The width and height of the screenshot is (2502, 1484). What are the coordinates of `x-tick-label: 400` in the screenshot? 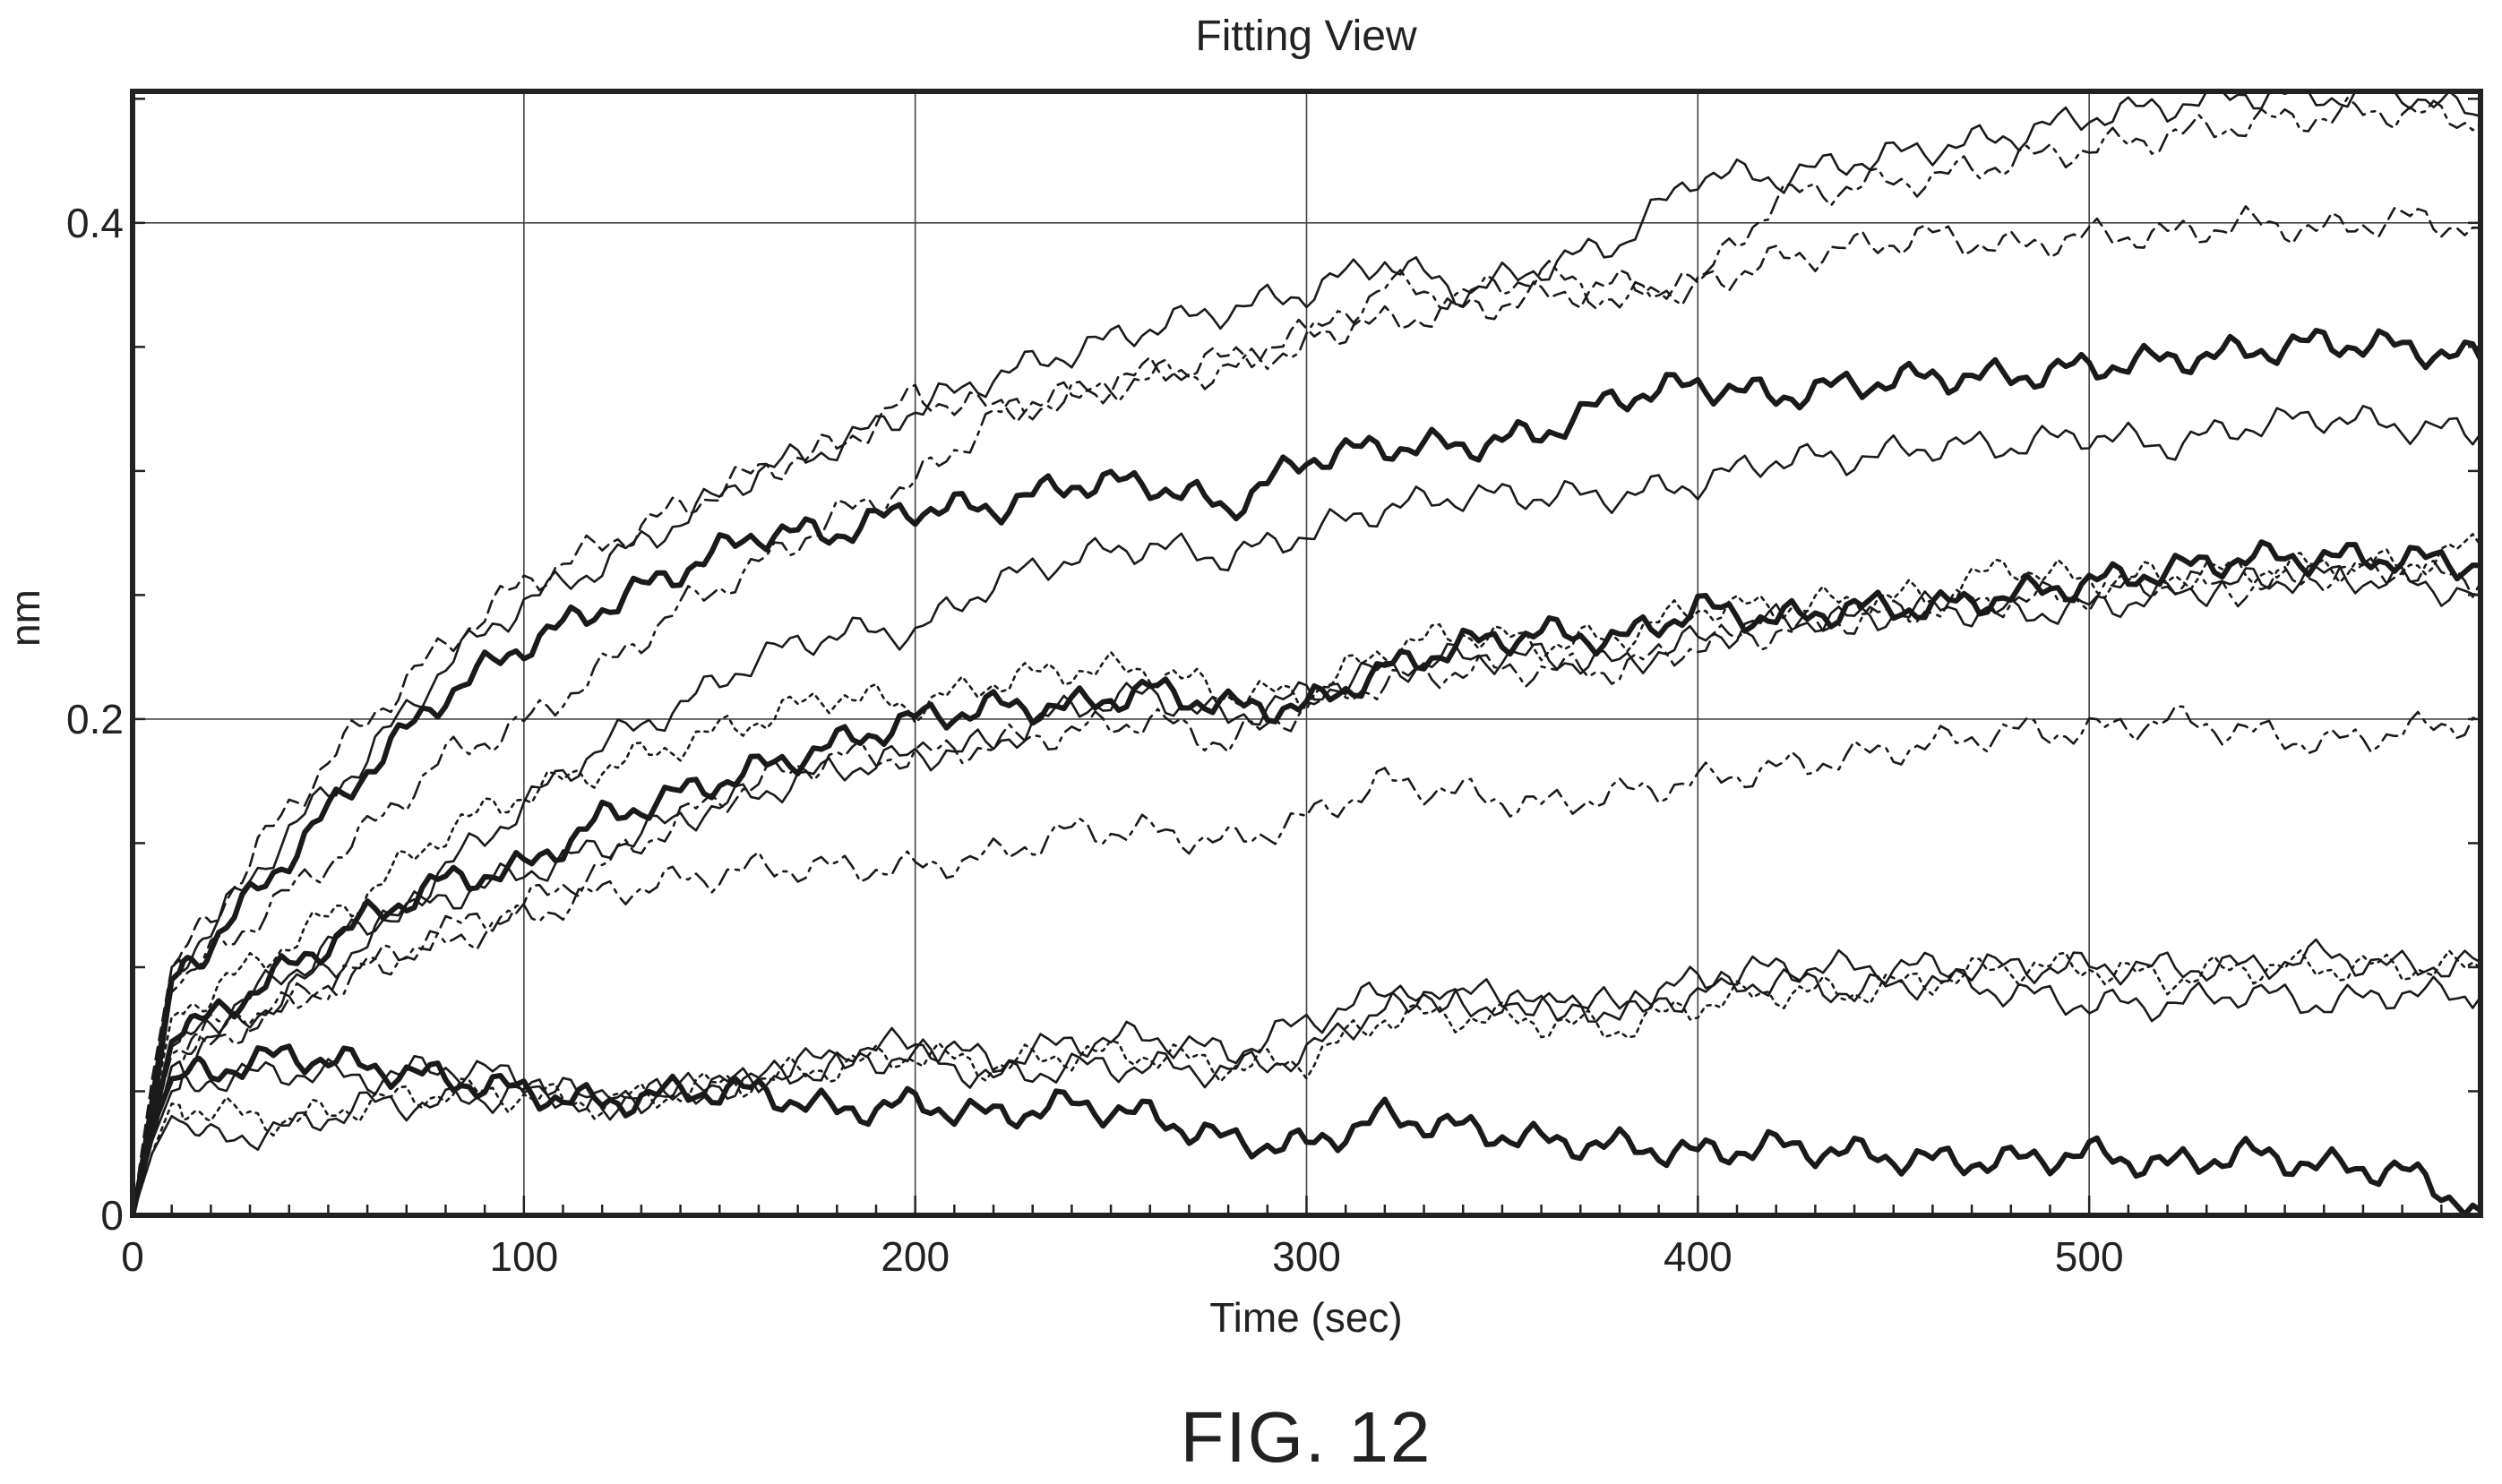 It's located at (1698, 1256).